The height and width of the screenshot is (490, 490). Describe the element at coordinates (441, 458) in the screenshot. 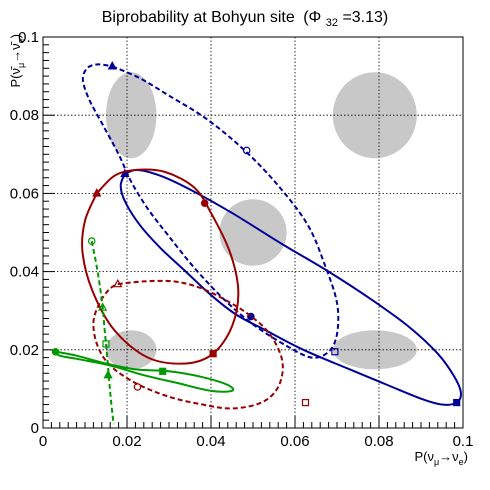

I see `x-axis-label: P(νμ→νe)` at that location.